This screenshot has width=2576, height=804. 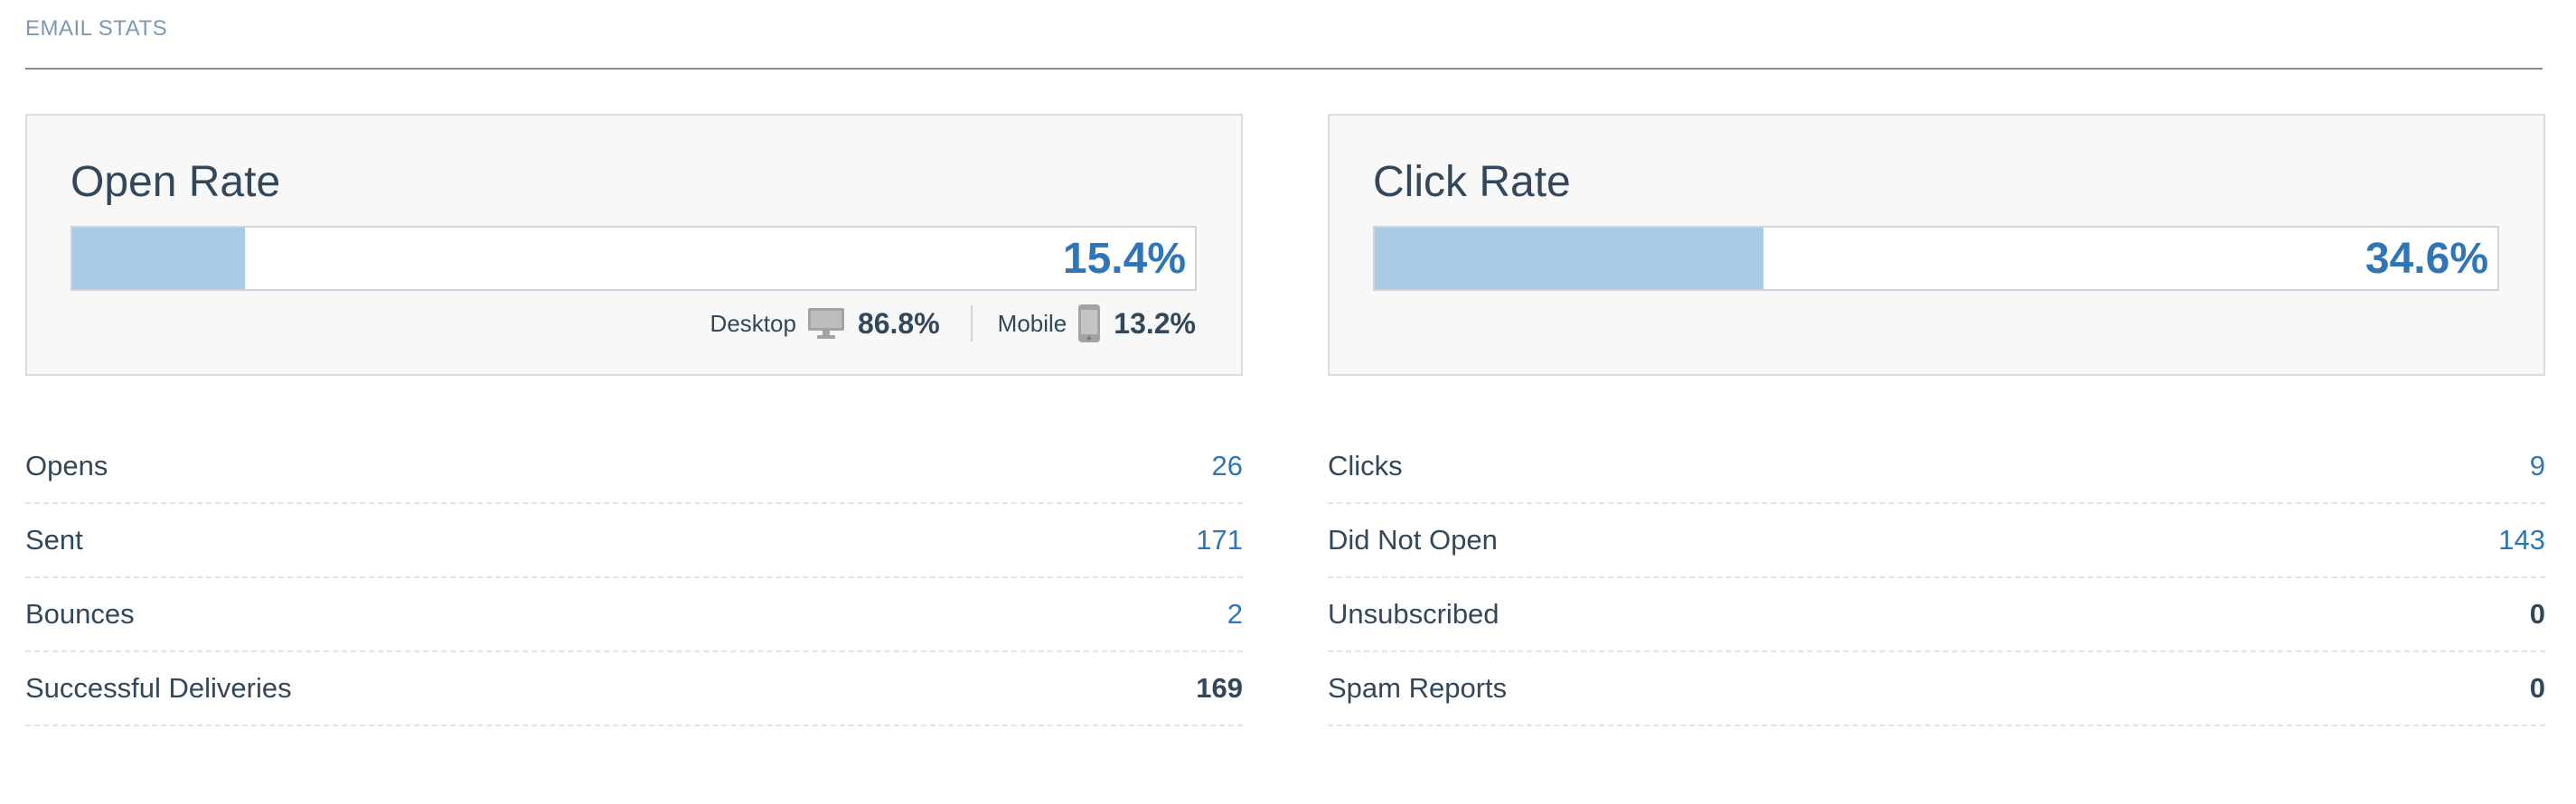 I want to click on stat-row-clicks: Clicks 9, so click(x=1937, y=467).